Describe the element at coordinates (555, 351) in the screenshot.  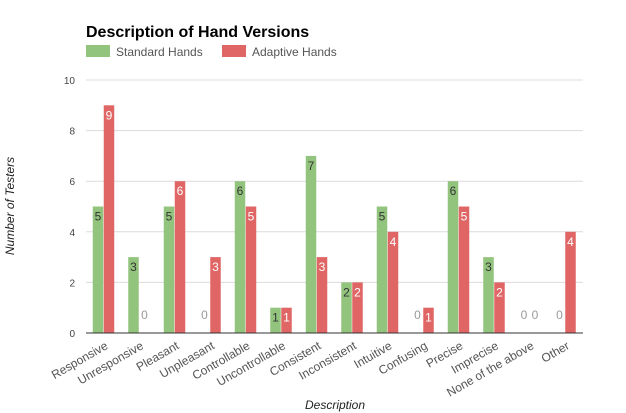
I see `x-tick-label: Other` at that location.